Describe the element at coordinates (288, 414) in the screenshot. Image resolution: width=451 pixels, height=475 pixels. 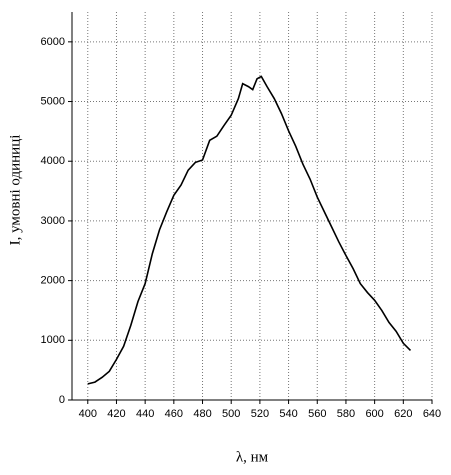
I see `x-tick-label: 540` at that location.